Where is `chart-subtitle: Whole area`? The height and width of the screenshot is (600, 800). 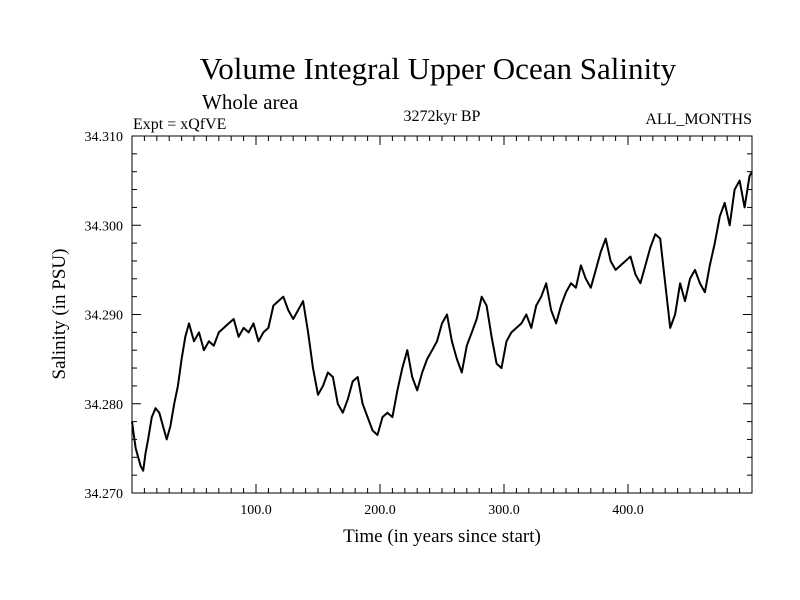 chart-subtitle: Whole area is located at coordinates (250, 102).